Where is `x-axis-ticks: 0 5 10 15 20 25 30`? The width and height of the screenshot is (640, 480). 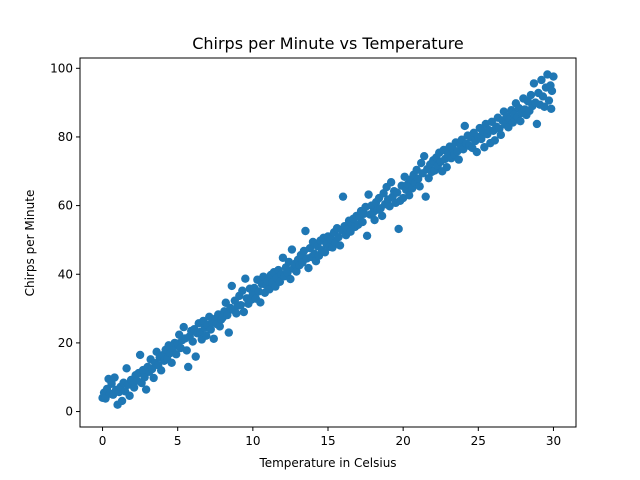 x-axis-ticks: 0 5 10 15 20 25 30 is located at coordinates (330, 437).